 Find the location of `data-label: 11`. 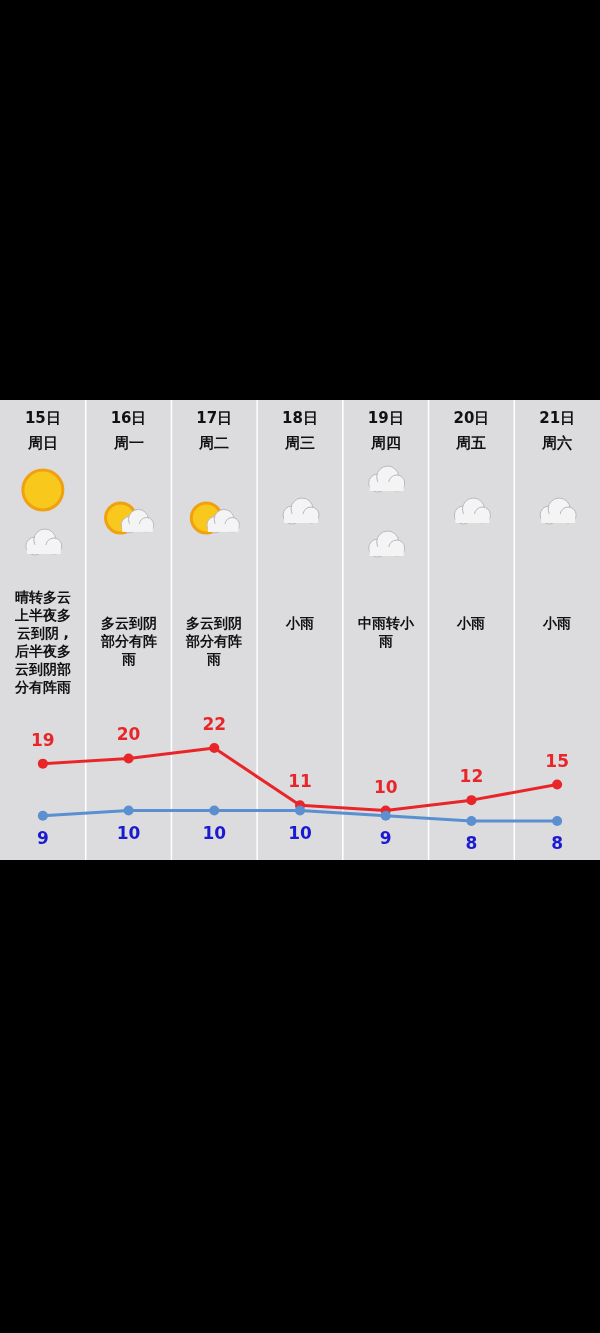

data-label: 11 is located at coordinates (300, 781).